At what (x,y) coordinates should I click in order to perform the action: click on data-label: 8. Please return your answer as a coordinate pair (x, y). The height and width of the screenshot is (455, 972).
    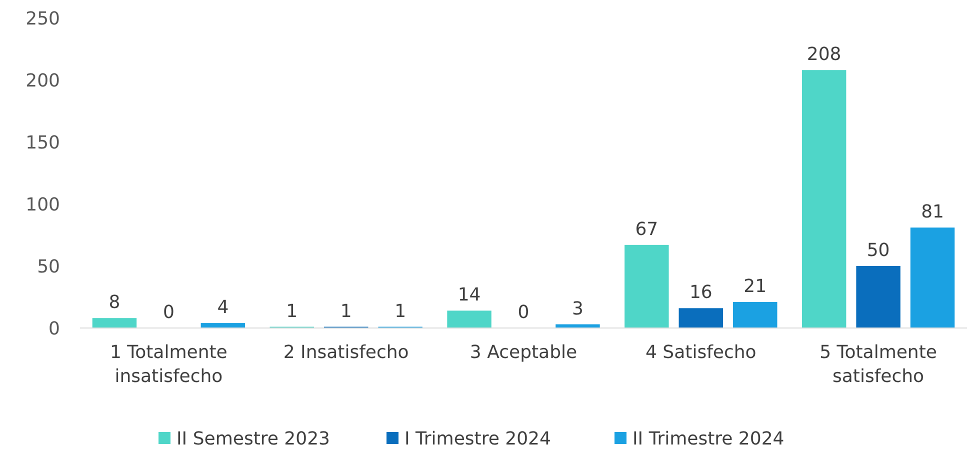
    Looking at the image, I should click on (114, 303).